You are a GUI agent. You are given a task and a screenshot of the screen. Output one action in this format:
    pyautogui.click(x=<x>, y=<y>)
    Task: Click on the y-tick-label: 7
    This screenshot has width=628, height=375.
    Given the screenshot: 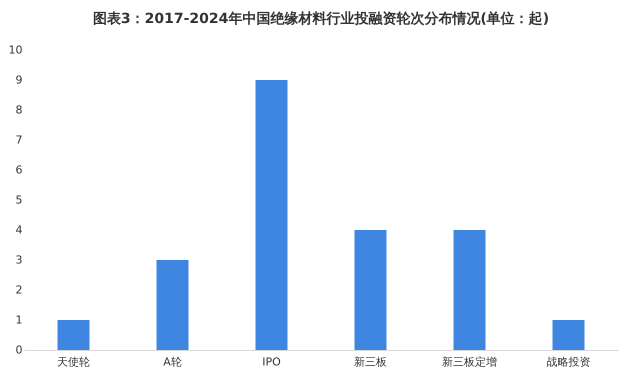 What is the action you would take?
    pyautogui.click(x=19, y=140)
    